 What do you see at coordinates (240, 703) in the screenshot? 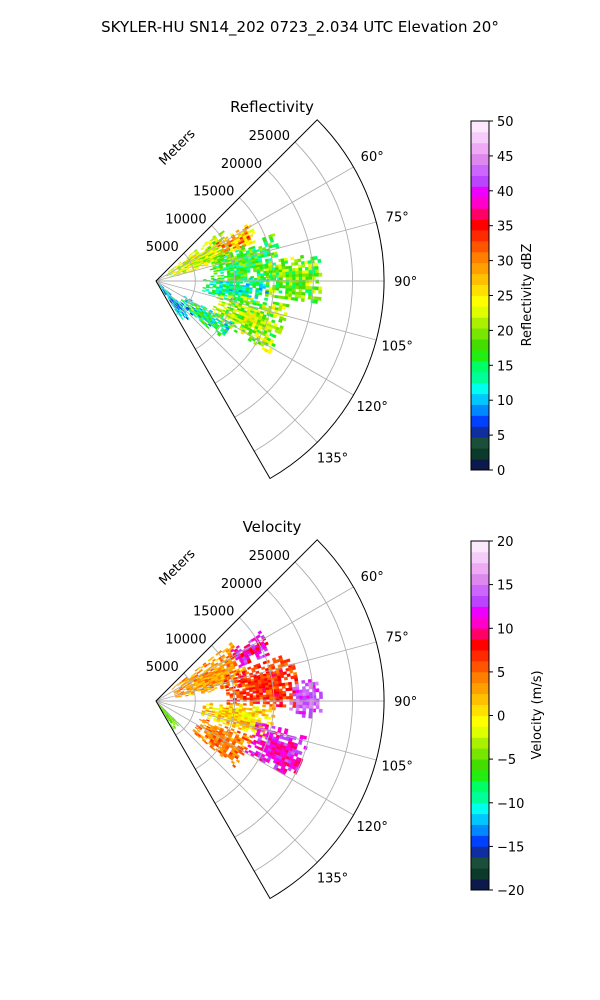
I see `velocity-echo-layer` at bounding box center [240, 703].